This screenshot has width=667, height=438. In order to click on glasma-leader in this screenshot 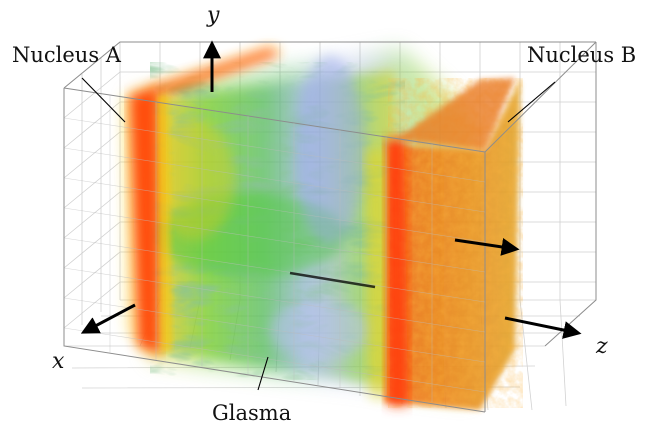, I will do `click(263, 373)`.